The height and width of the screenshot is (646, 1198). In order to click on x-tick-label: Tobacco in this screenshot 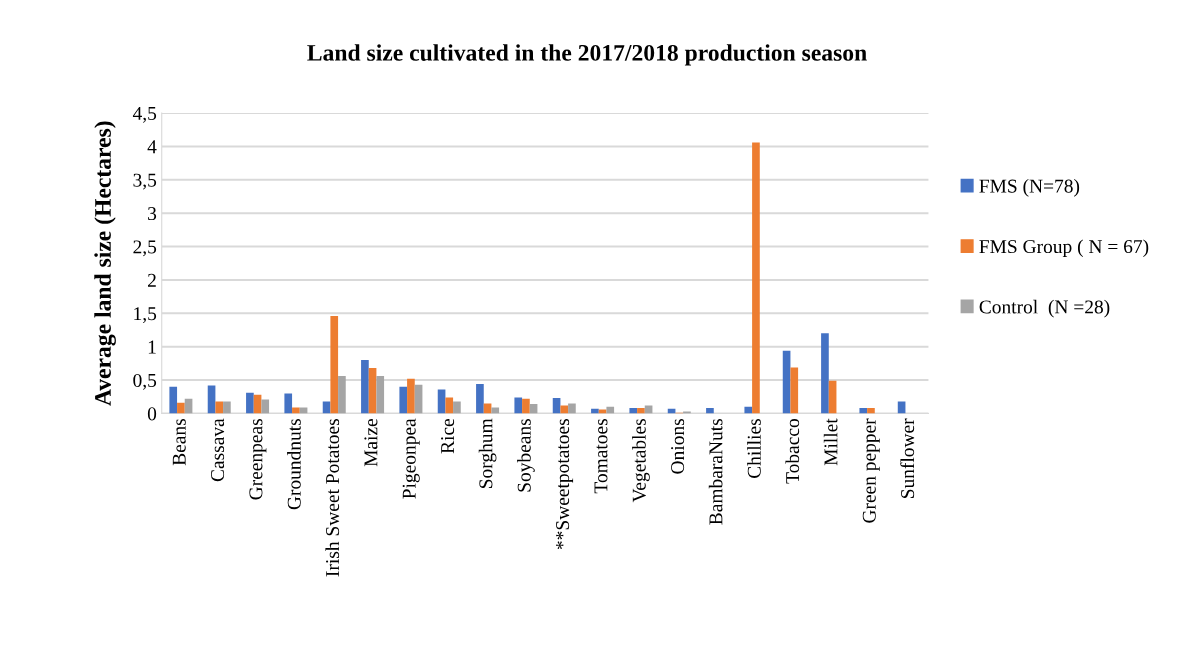, I will do `click(792, 451)`.